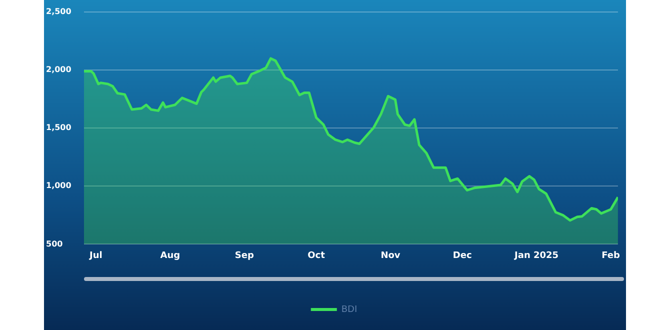 The width and height of the screenshot is (670, 330). What do you see at coordinates (59, 127) in the screenshot?
I see `y-tick-label: 1,500` at bounding box center [59, 127].